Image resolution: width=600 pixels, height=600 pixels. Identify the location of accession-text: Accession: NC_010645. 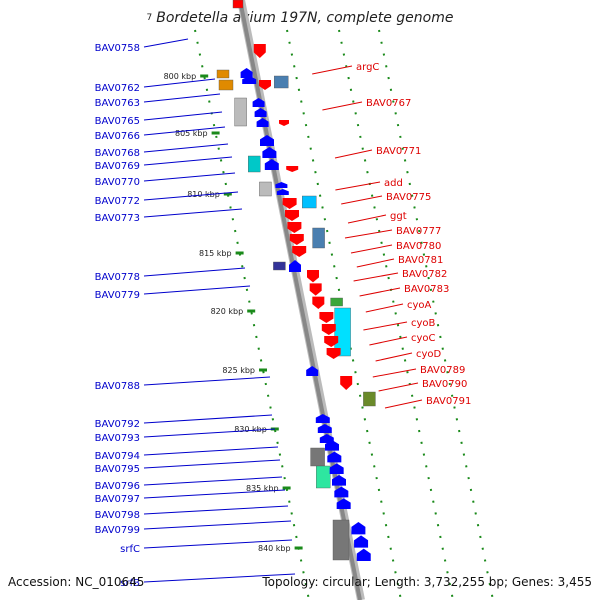
(76, 582).